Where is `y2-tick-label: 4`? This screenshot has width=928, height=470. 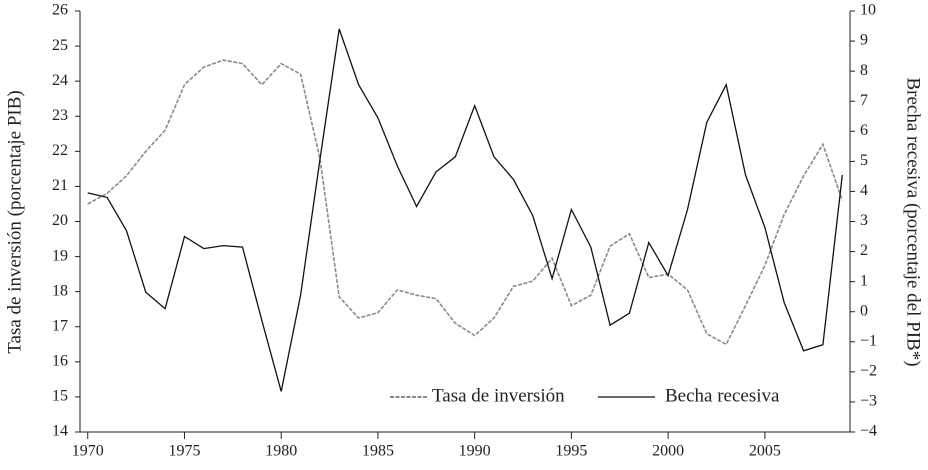 y2-tick-label: 4 is located at coordinates (864, 190).